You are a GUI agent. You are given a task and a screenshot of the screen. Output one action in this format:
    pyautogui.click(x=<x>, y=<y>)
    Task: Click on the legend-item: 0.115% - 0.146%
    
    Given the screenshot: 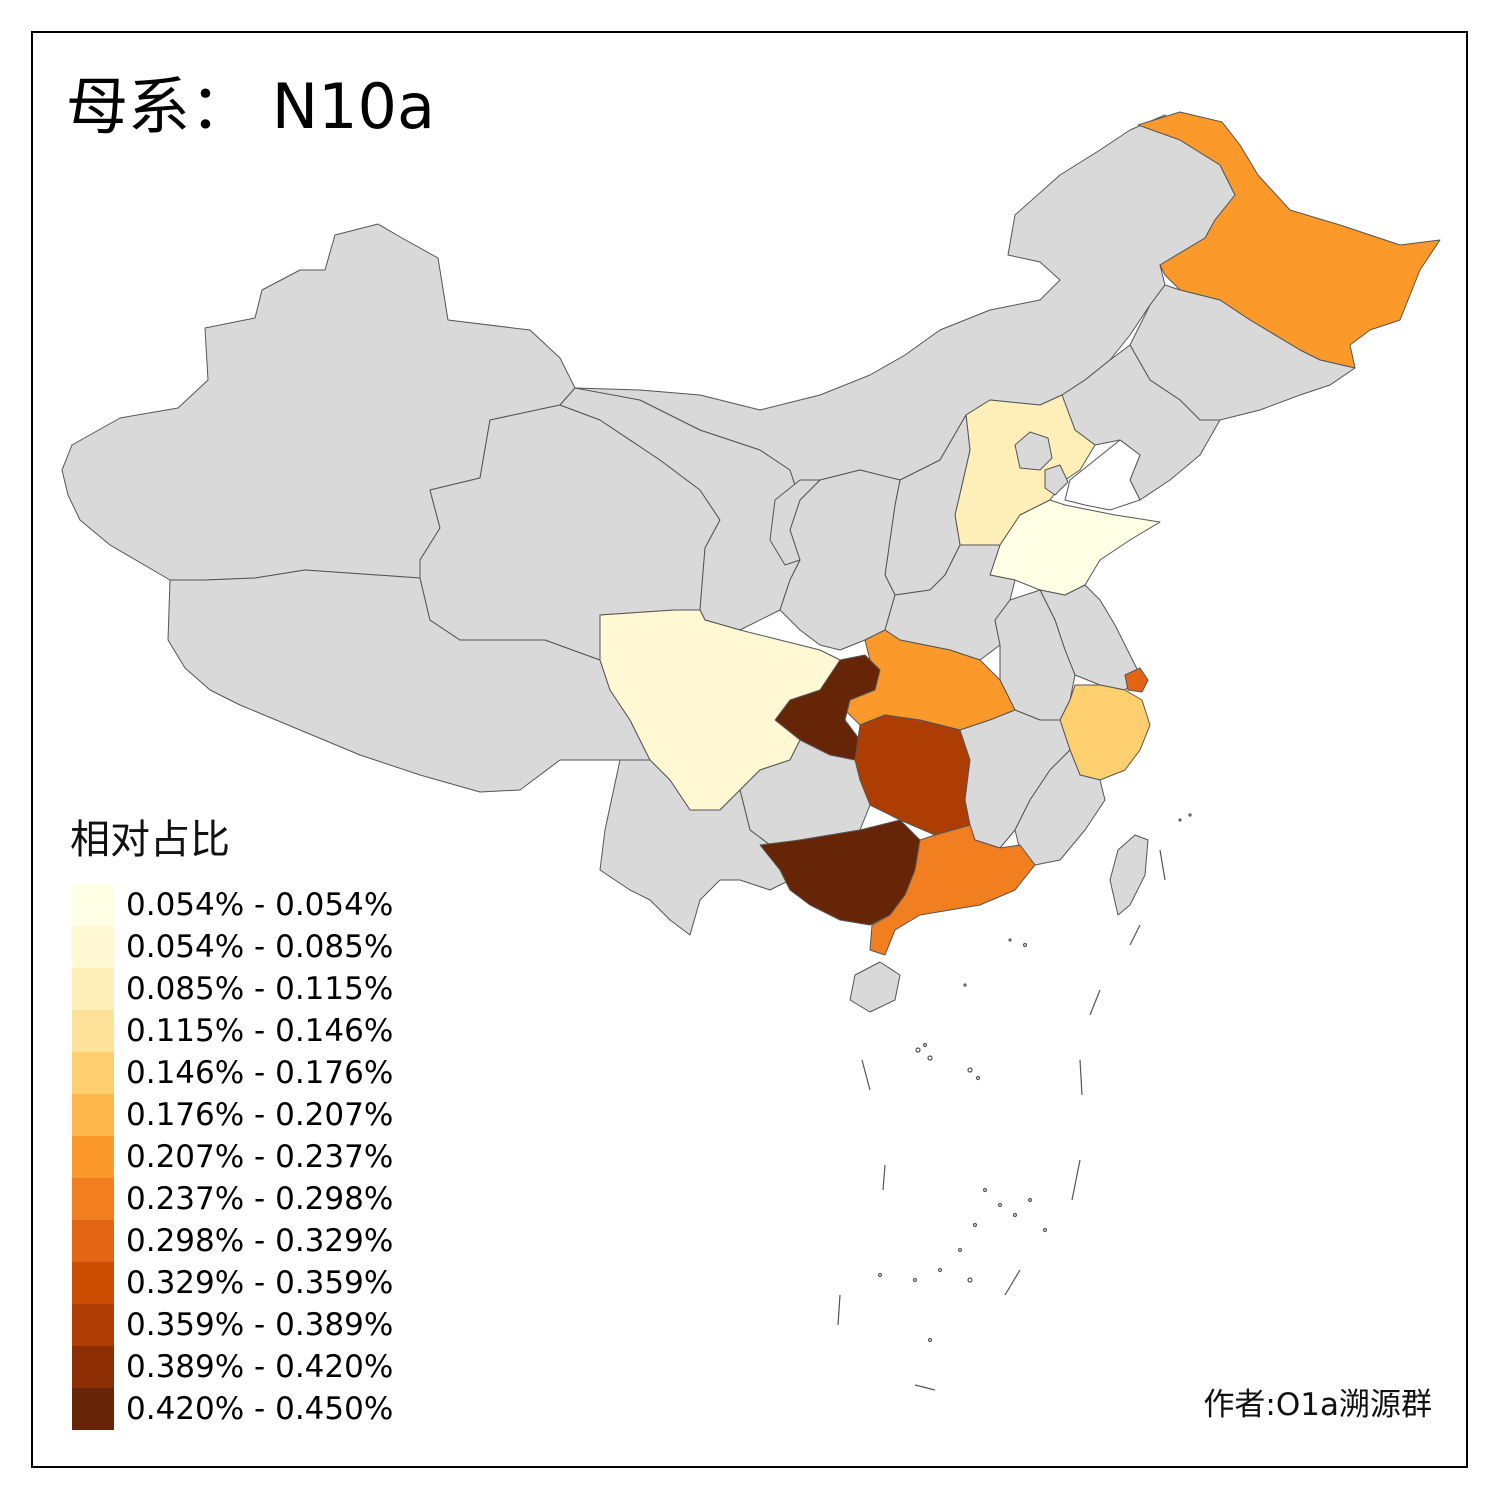 What is the action you would take?
    pyautogui.click(x=237, y=1031)
    